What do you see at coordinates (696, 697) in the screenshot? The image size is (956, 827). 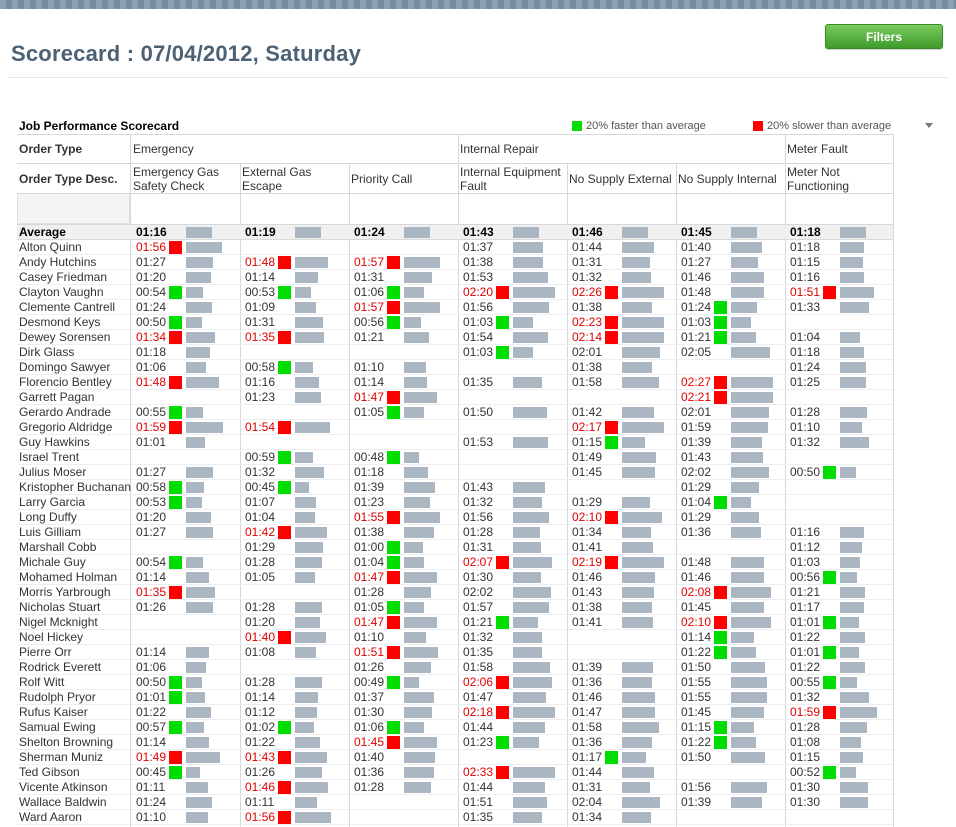 I see `time-value: 01:55` at bounding box center [696, 697].